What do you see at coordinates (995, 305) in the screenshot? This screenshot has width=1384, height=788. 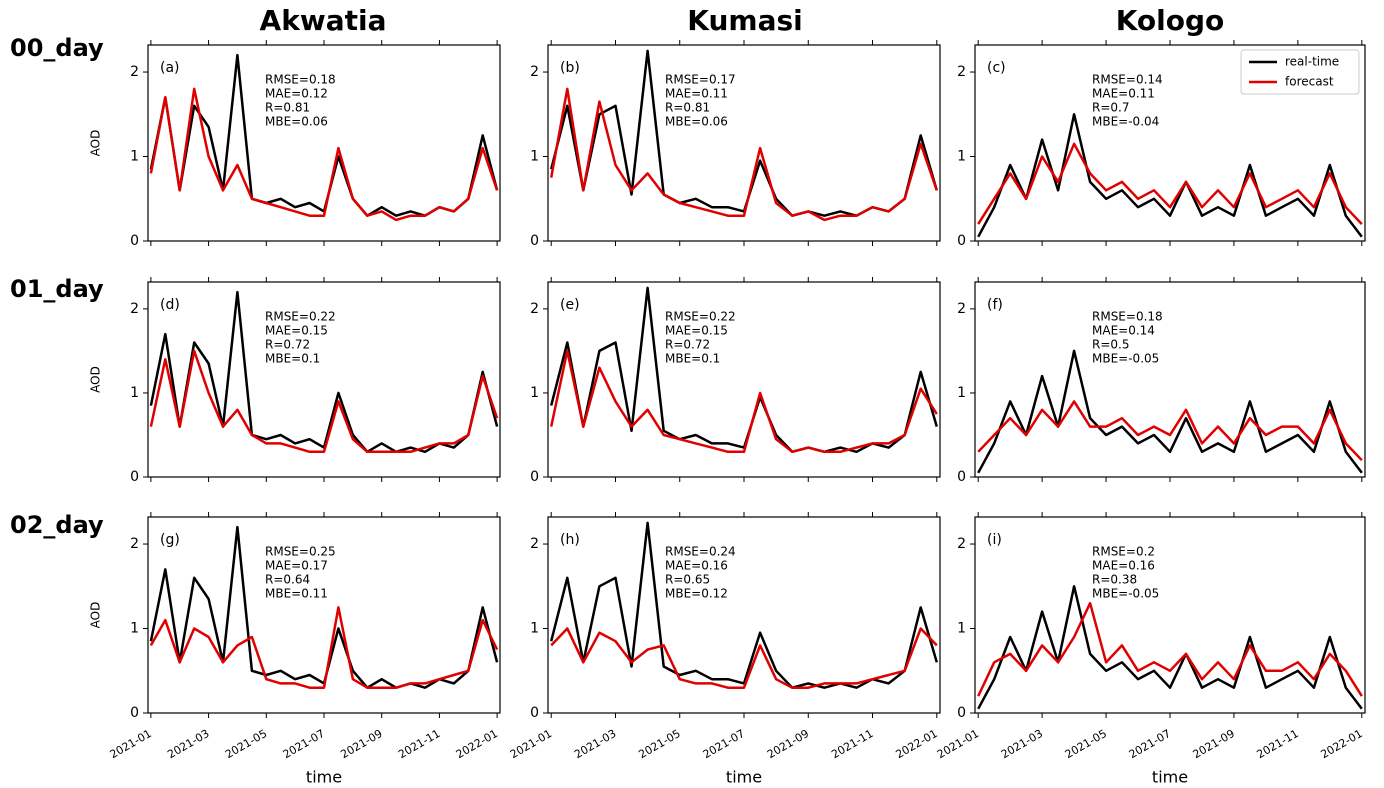 I see `panel-label: (f)` at bounding box center [995, 305].